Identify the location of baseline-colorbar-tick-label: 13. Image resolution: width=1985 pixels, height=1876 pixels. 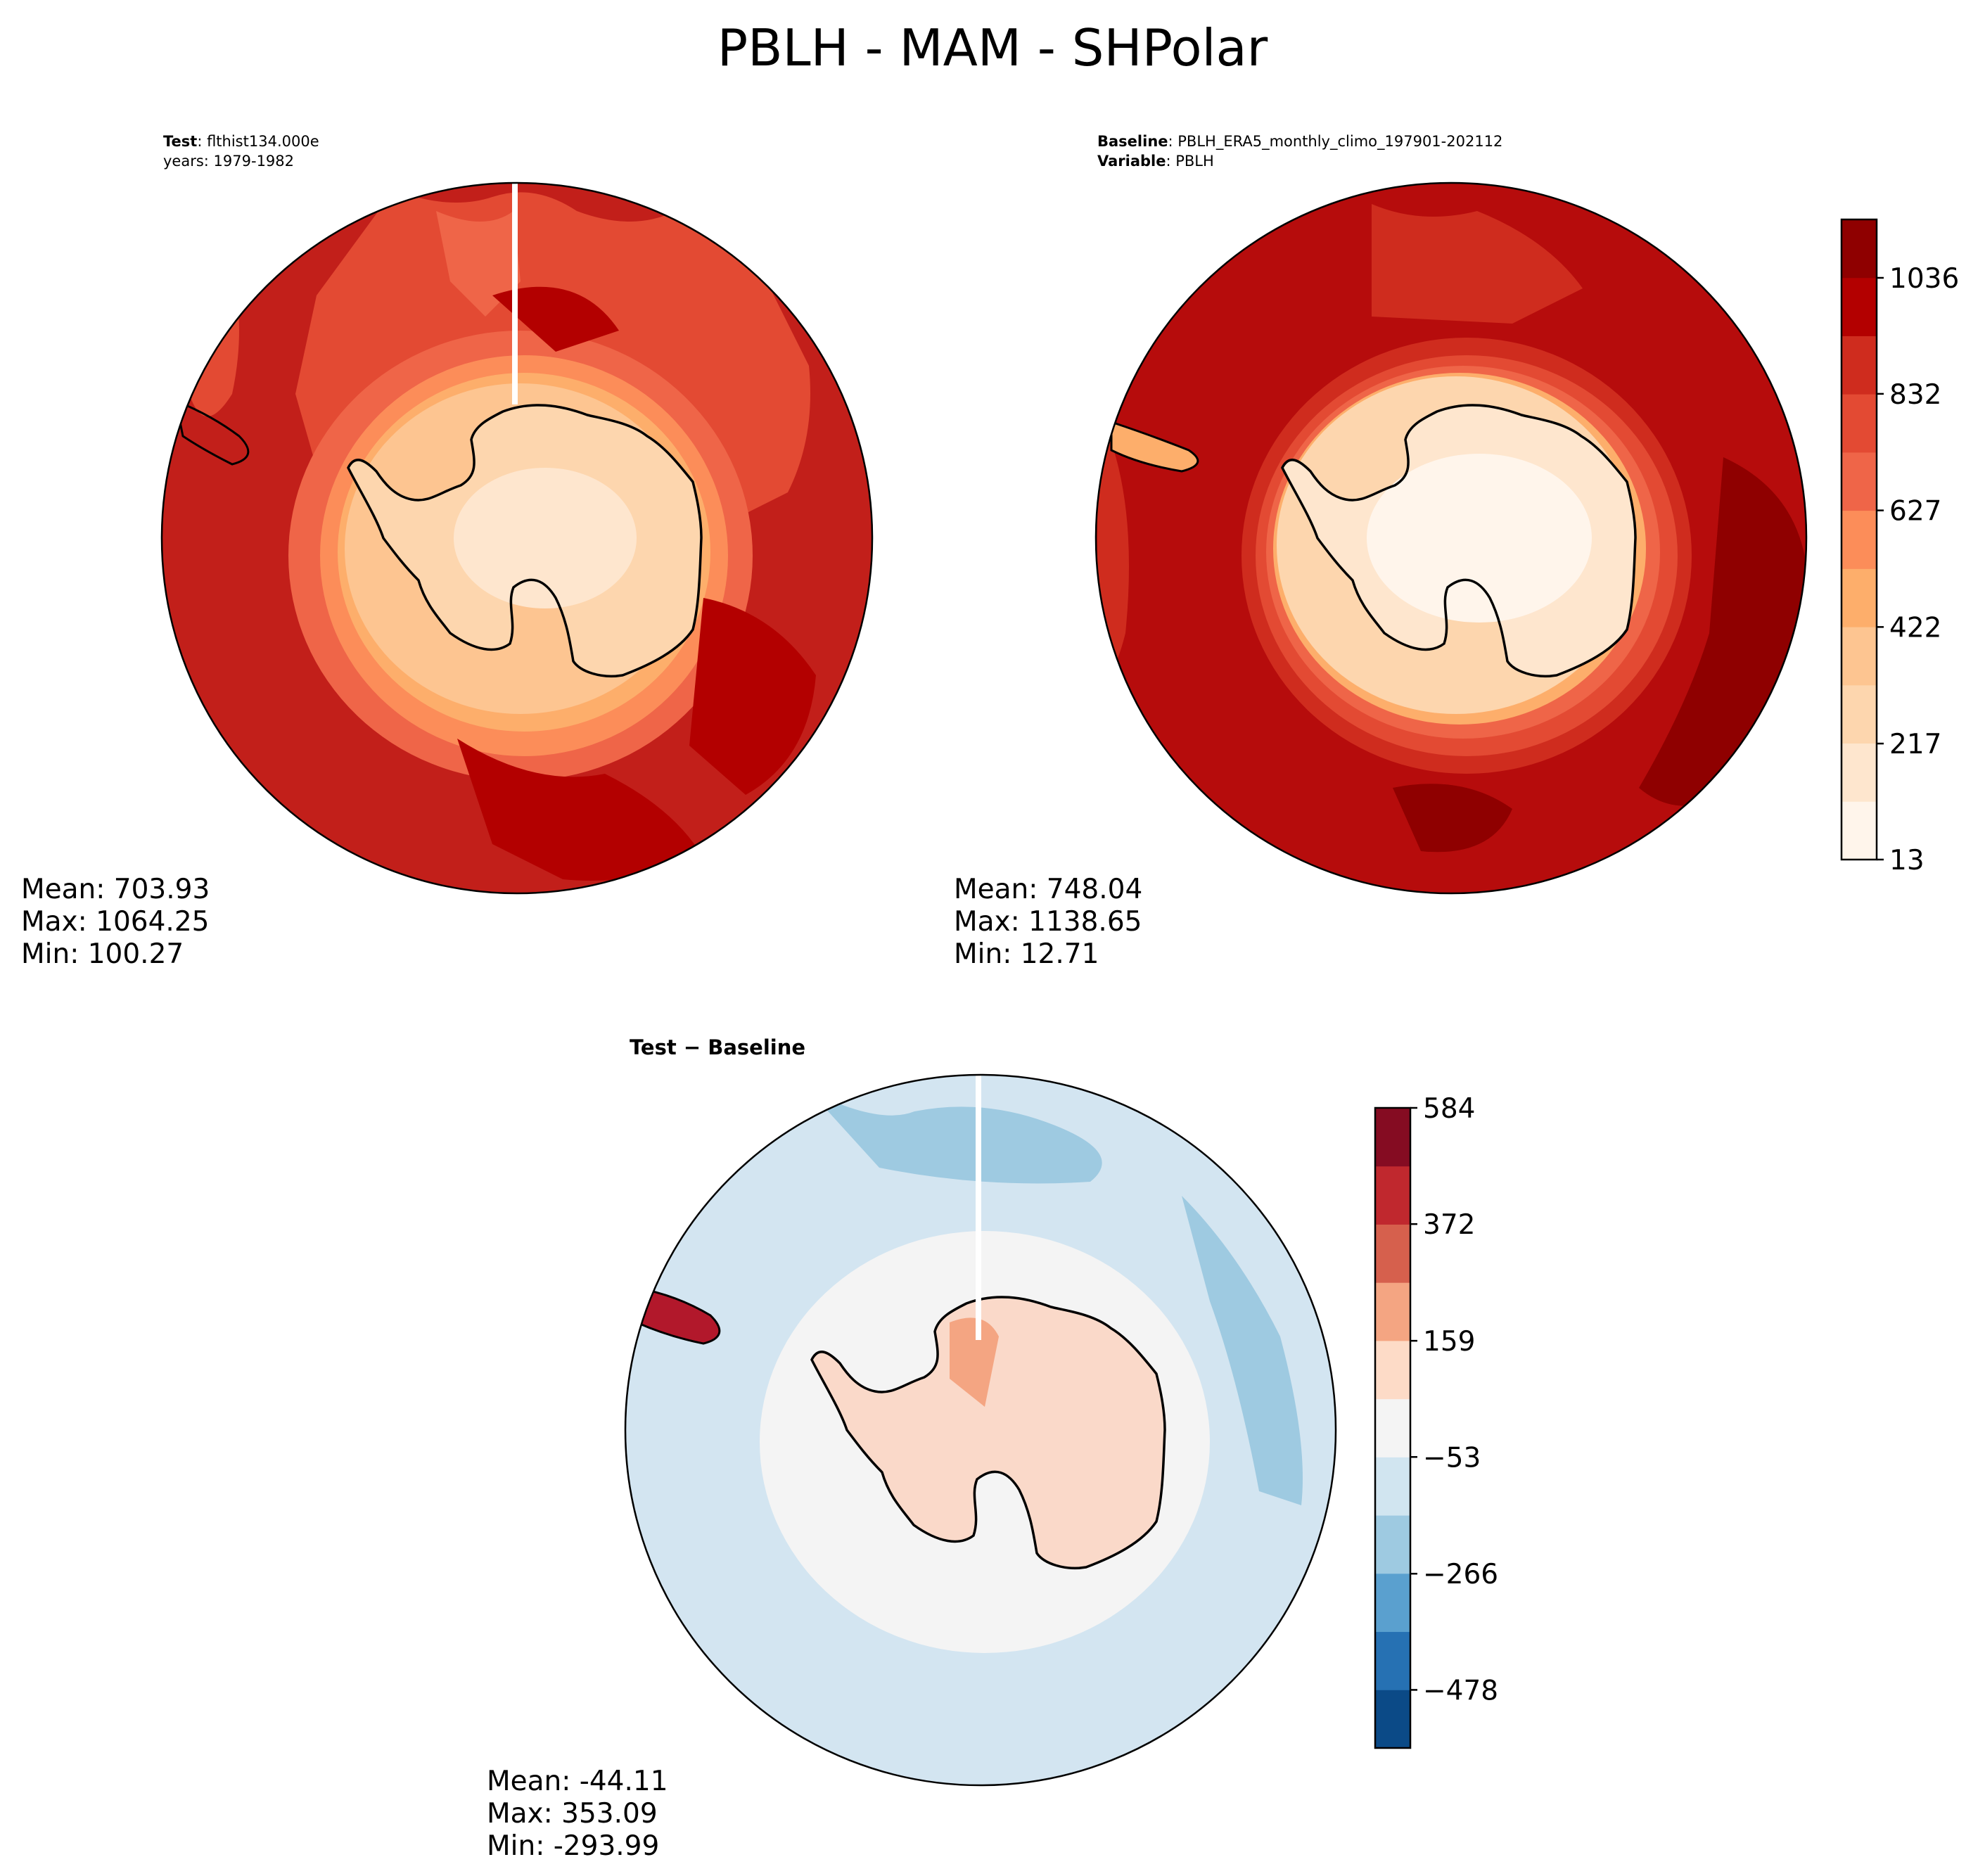
(1907, 861).